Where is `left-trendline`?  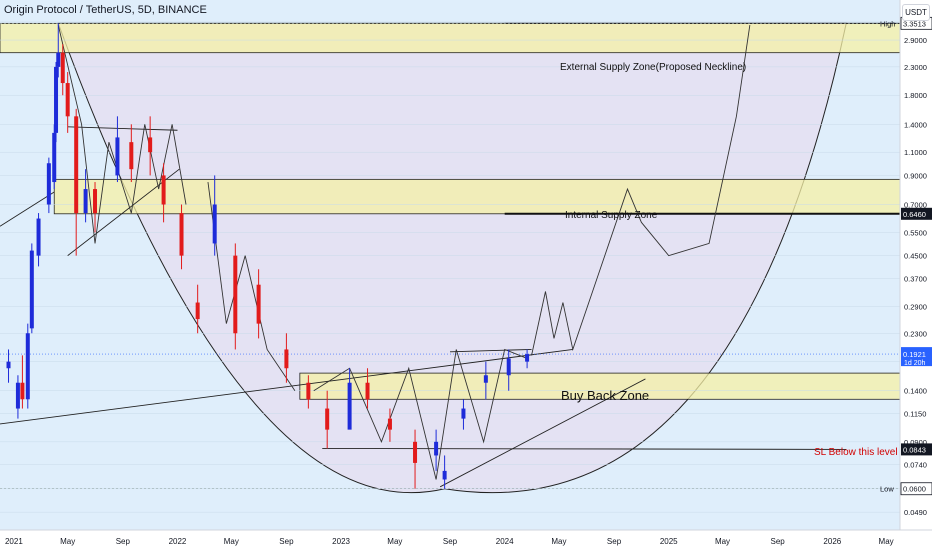
left-trendline is located at coordinates (27, 209).